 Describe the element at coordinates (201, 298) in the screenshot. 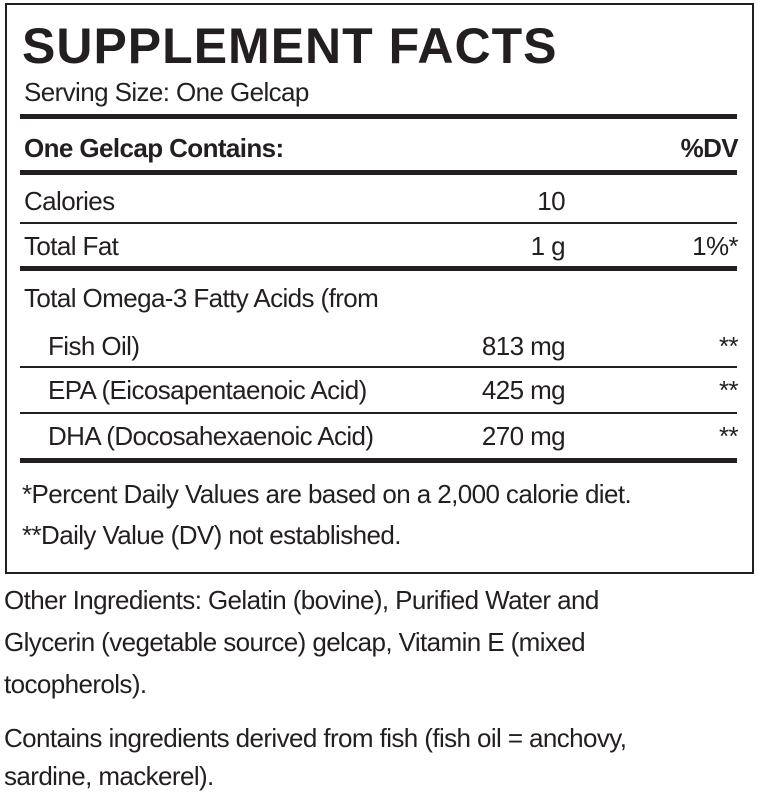

I see `row-name: Total Omega-3 Fatty Acids (from` at that location.